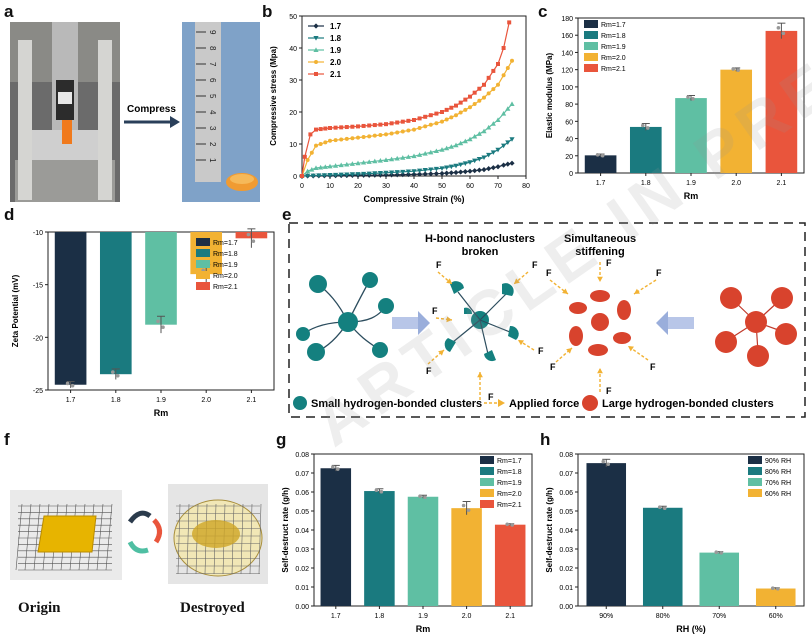 Image resolution: width=812 pixels, height=644 pixels. I want to click on ruler-number: 1, so click(212, 160).